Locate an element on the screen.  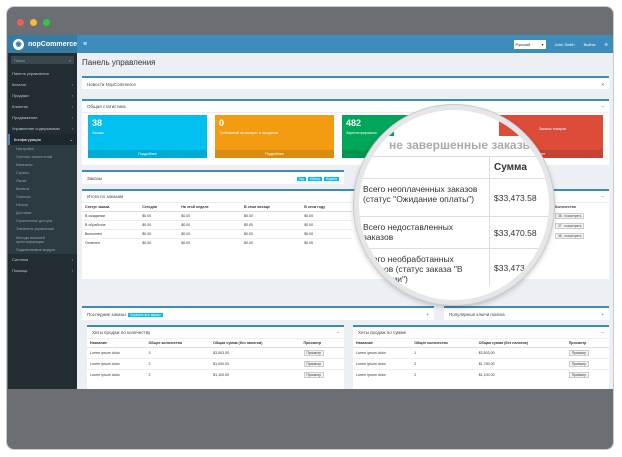
language-select: Русский ▾ is located at coordinates (529, 44).